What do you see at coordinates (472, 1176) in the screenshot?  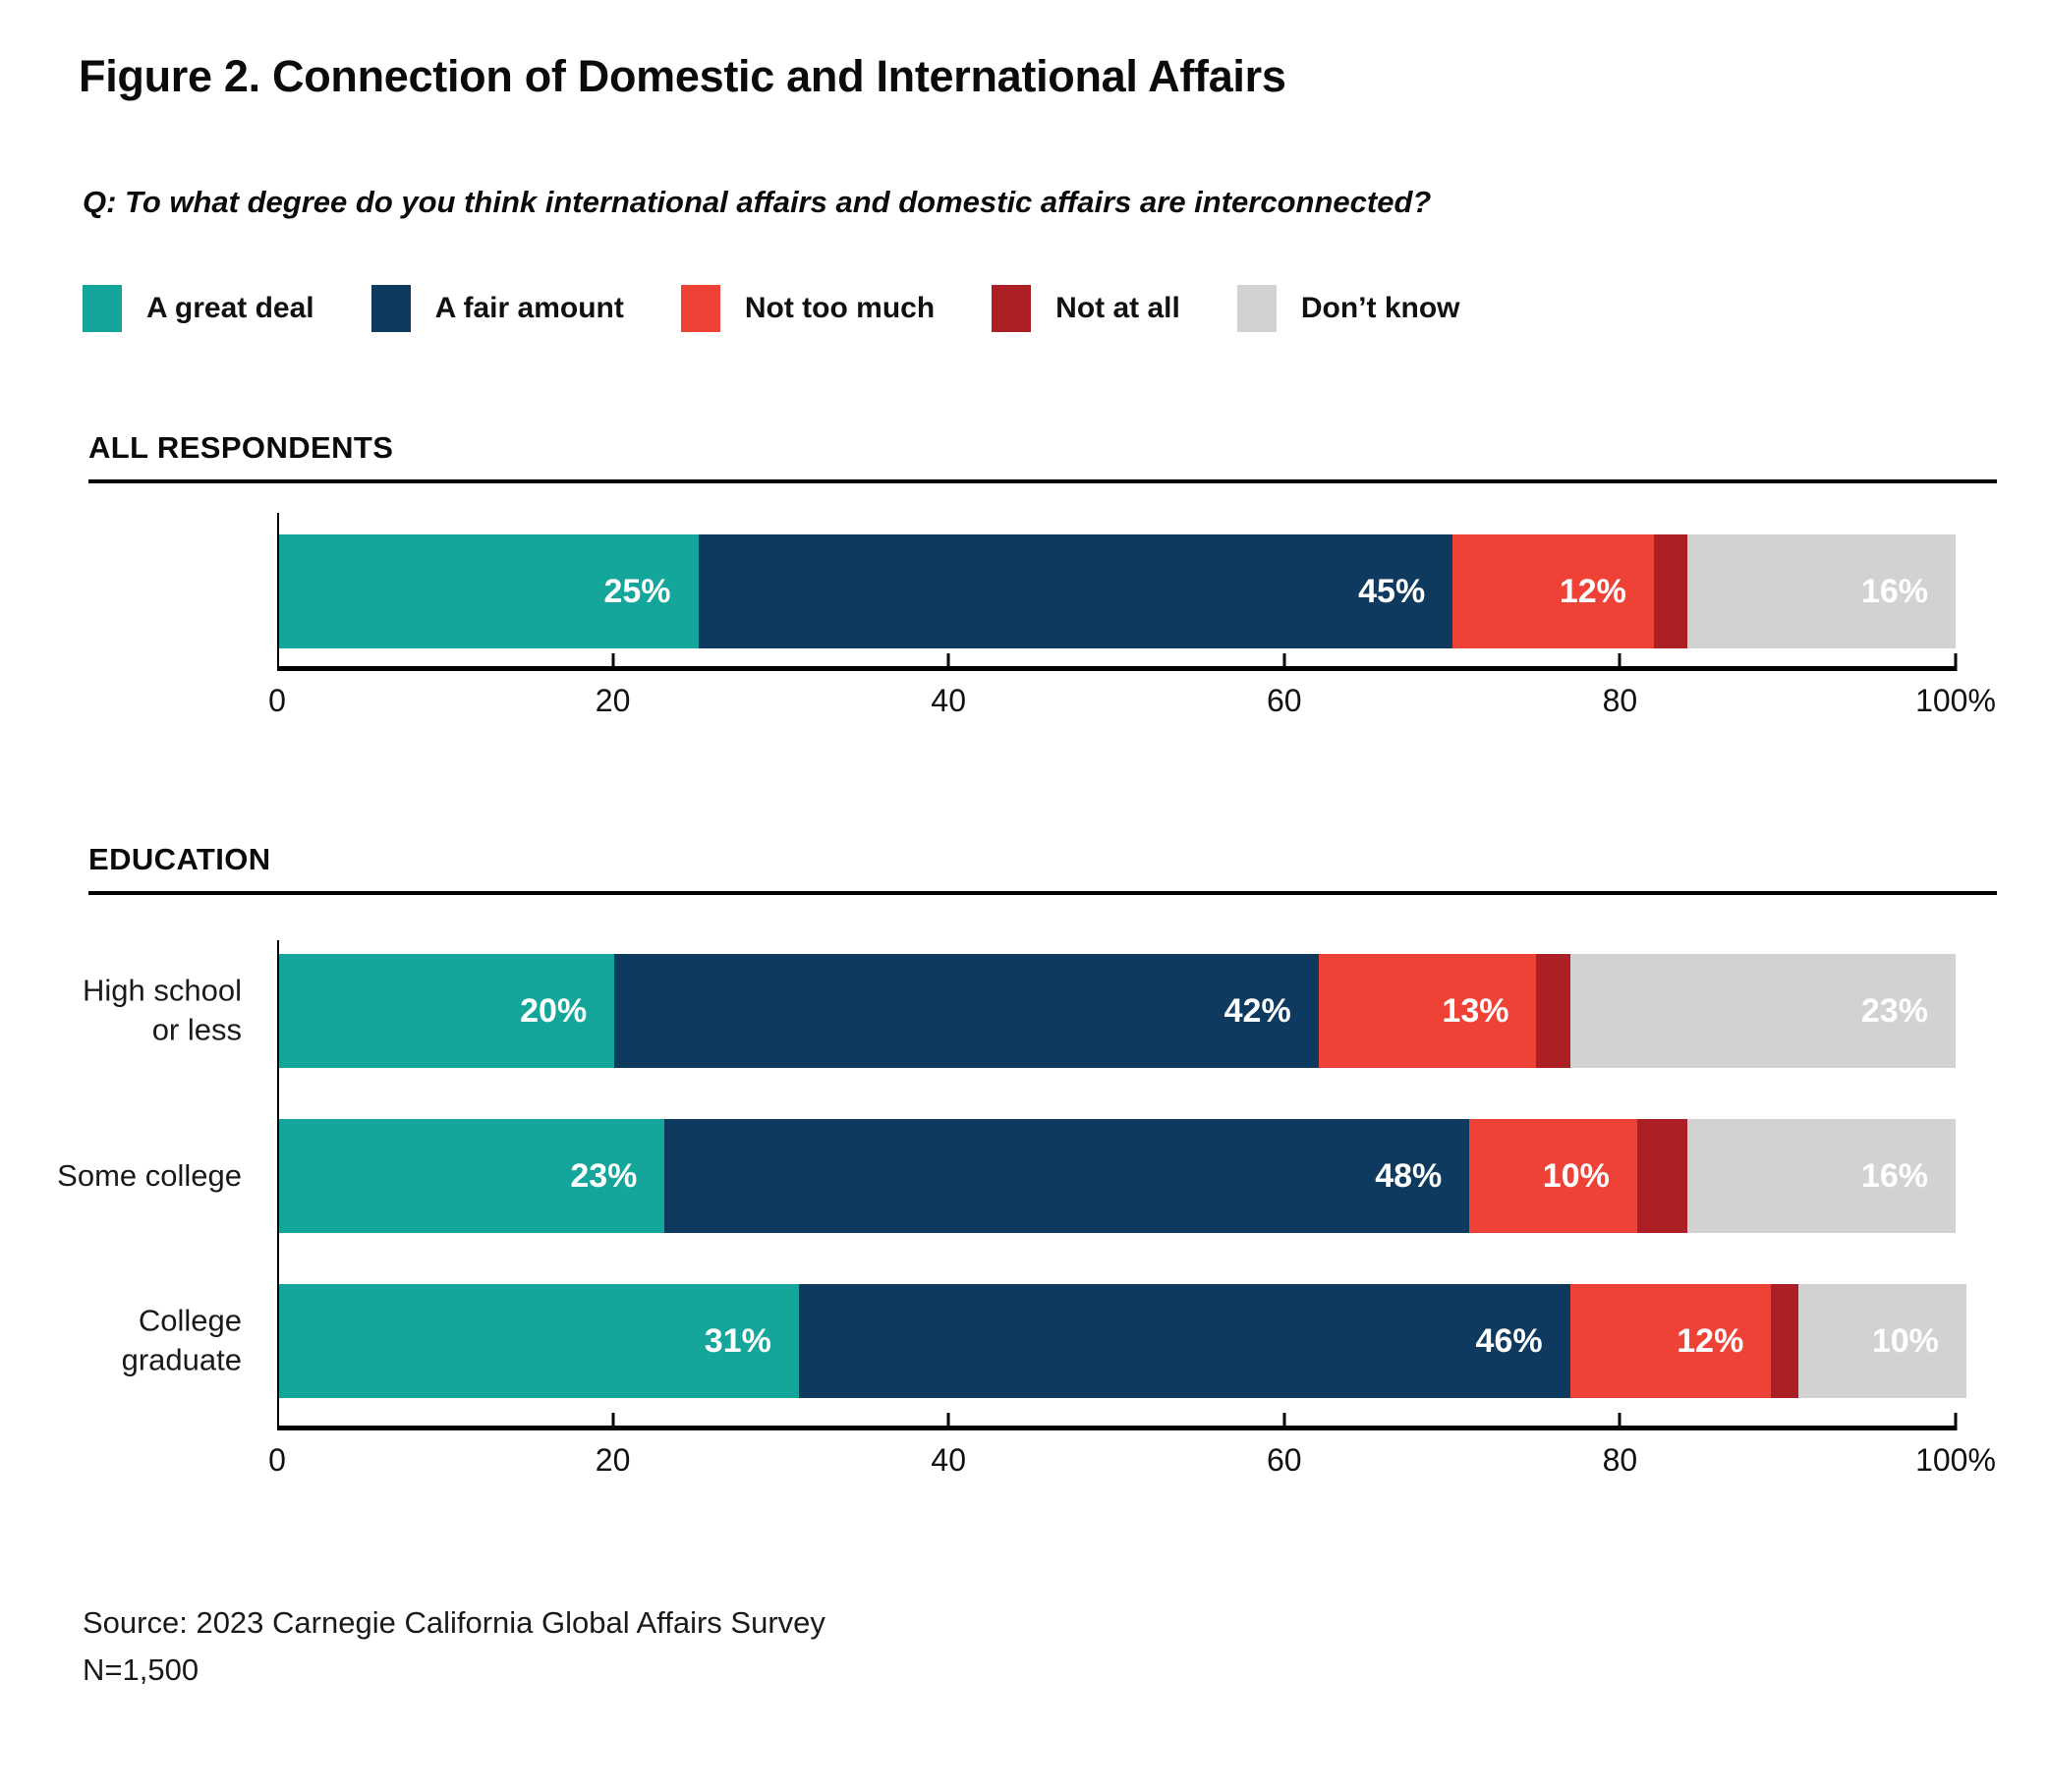 I see `segment-a-great-deal: 23%` at bounding box center [472, 1176].